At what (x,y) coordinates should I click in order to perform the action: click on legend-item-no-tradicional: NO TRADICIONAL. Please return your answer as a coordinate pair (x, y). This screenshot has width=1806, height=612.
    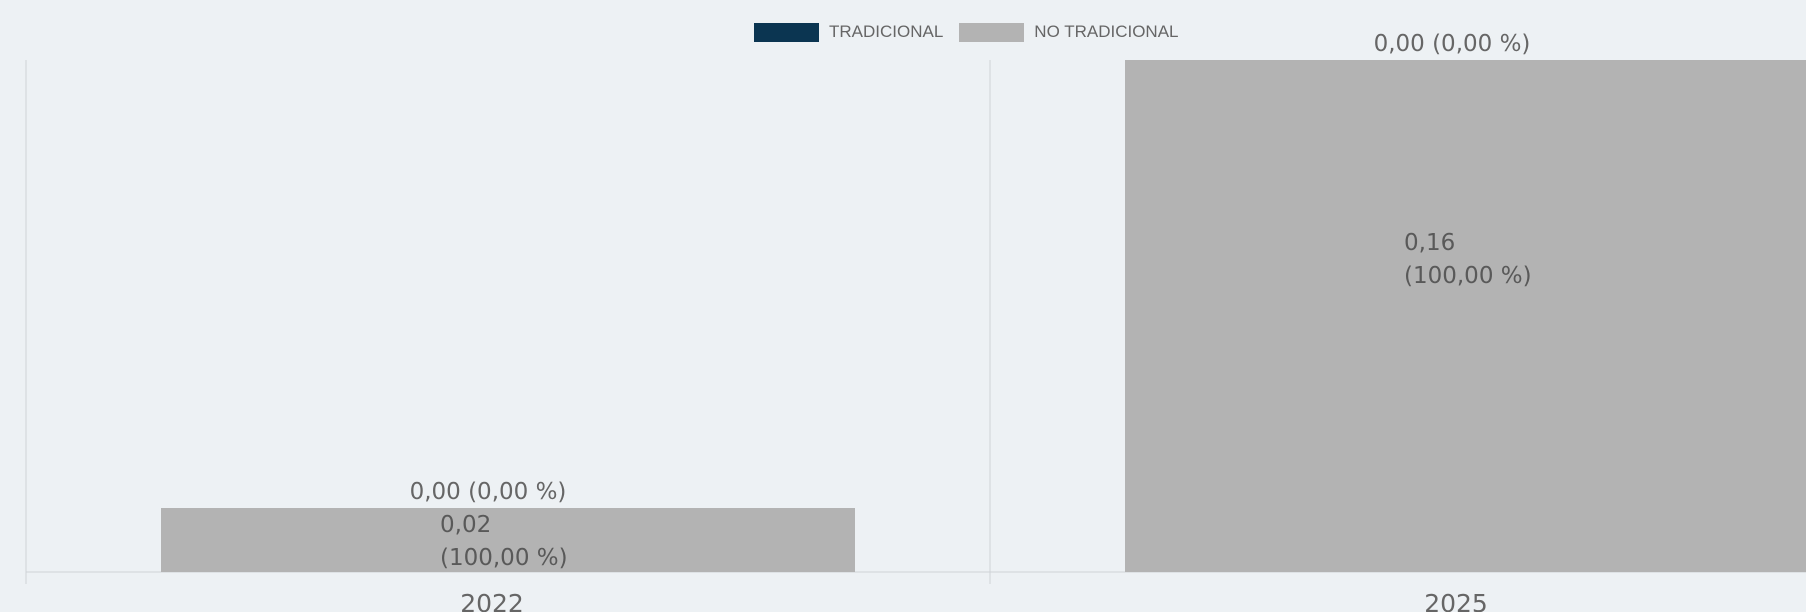
    Looking at the image, I should click on (1069, 32).